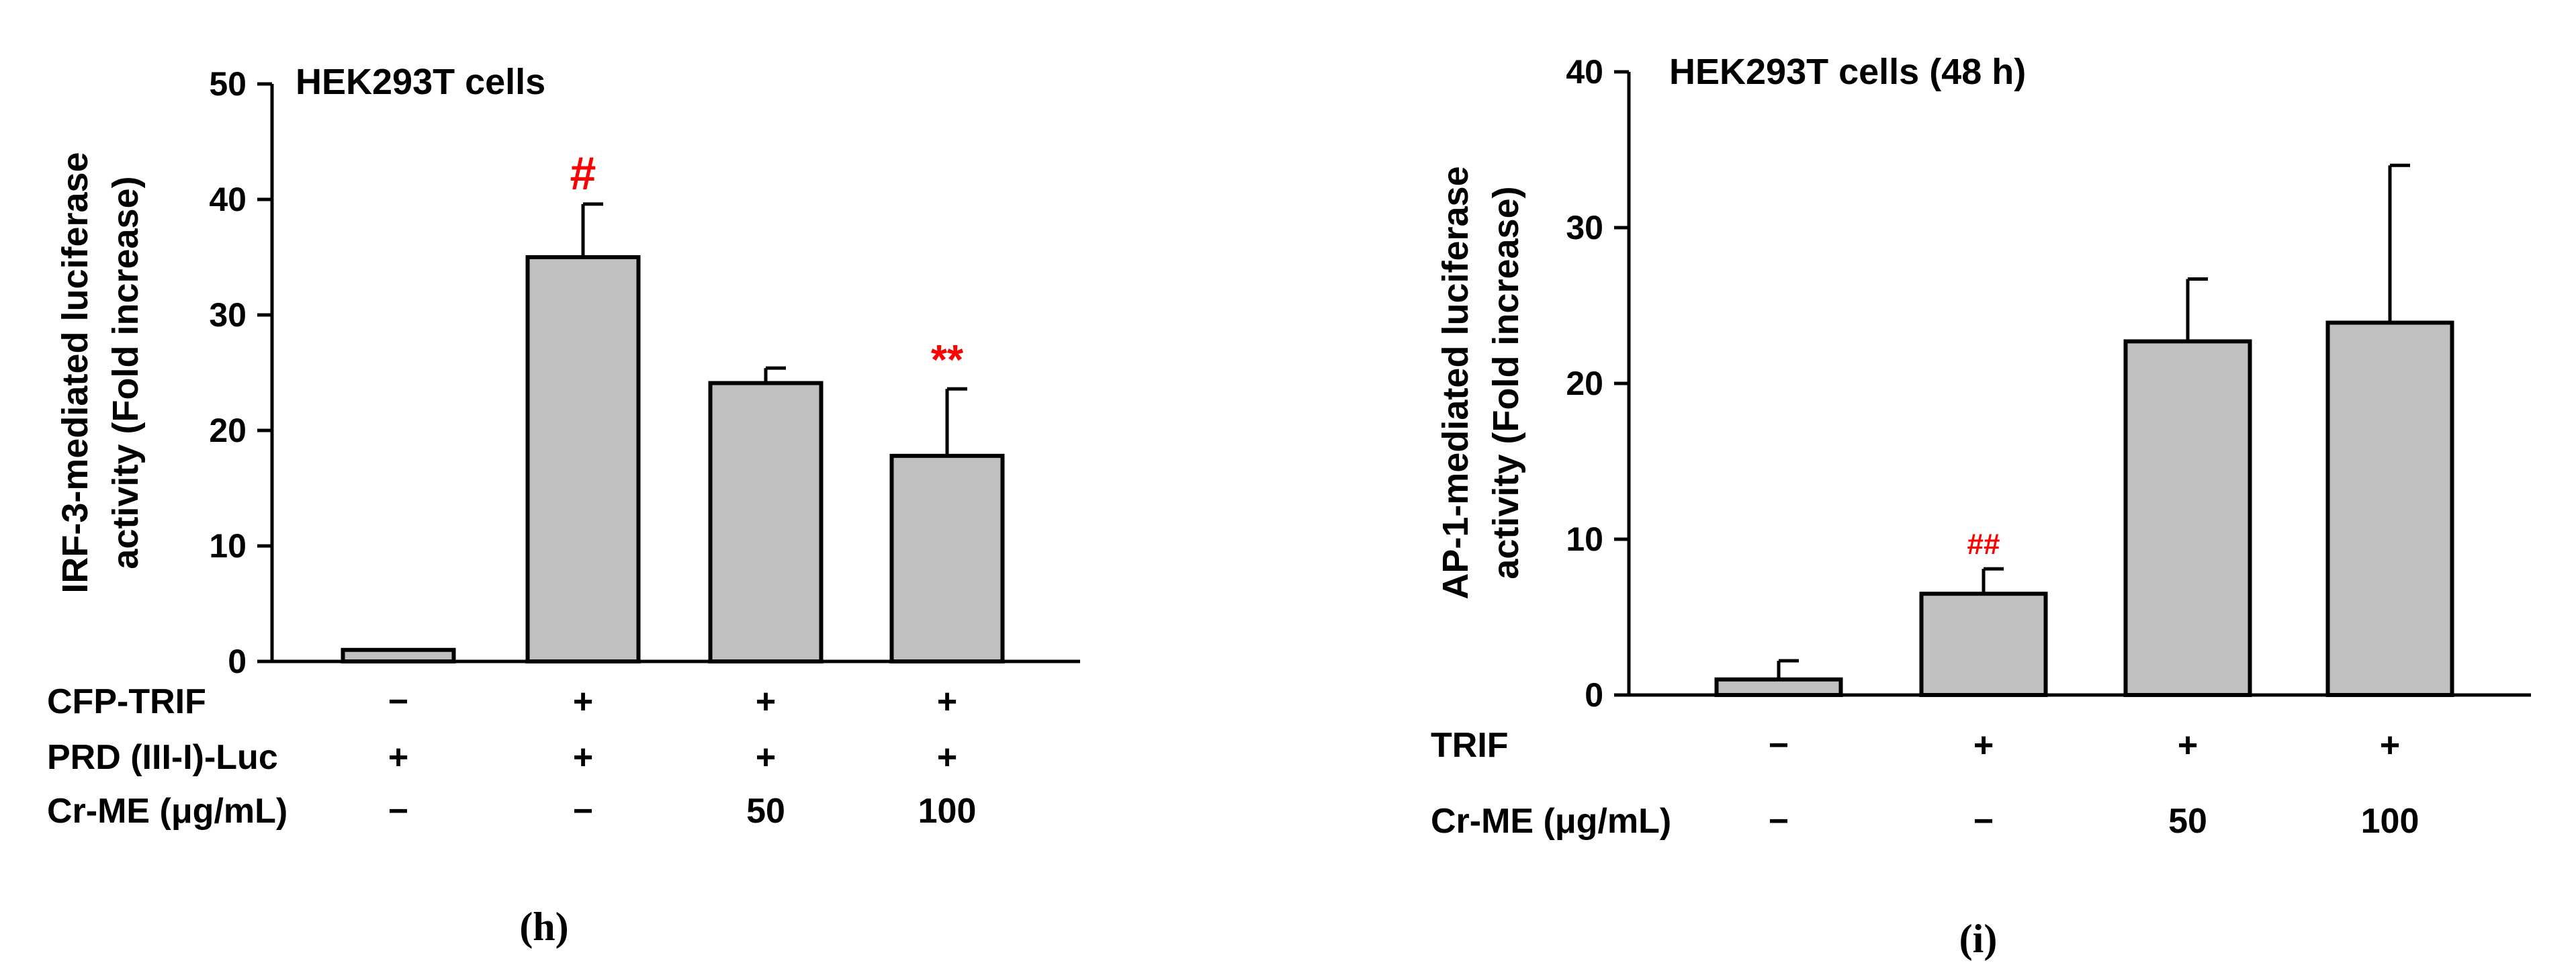 The height and width of the screenshot is (971, 2576). I want to click on chart-title: HEK293T cells (48 h), so click(1848, 72).